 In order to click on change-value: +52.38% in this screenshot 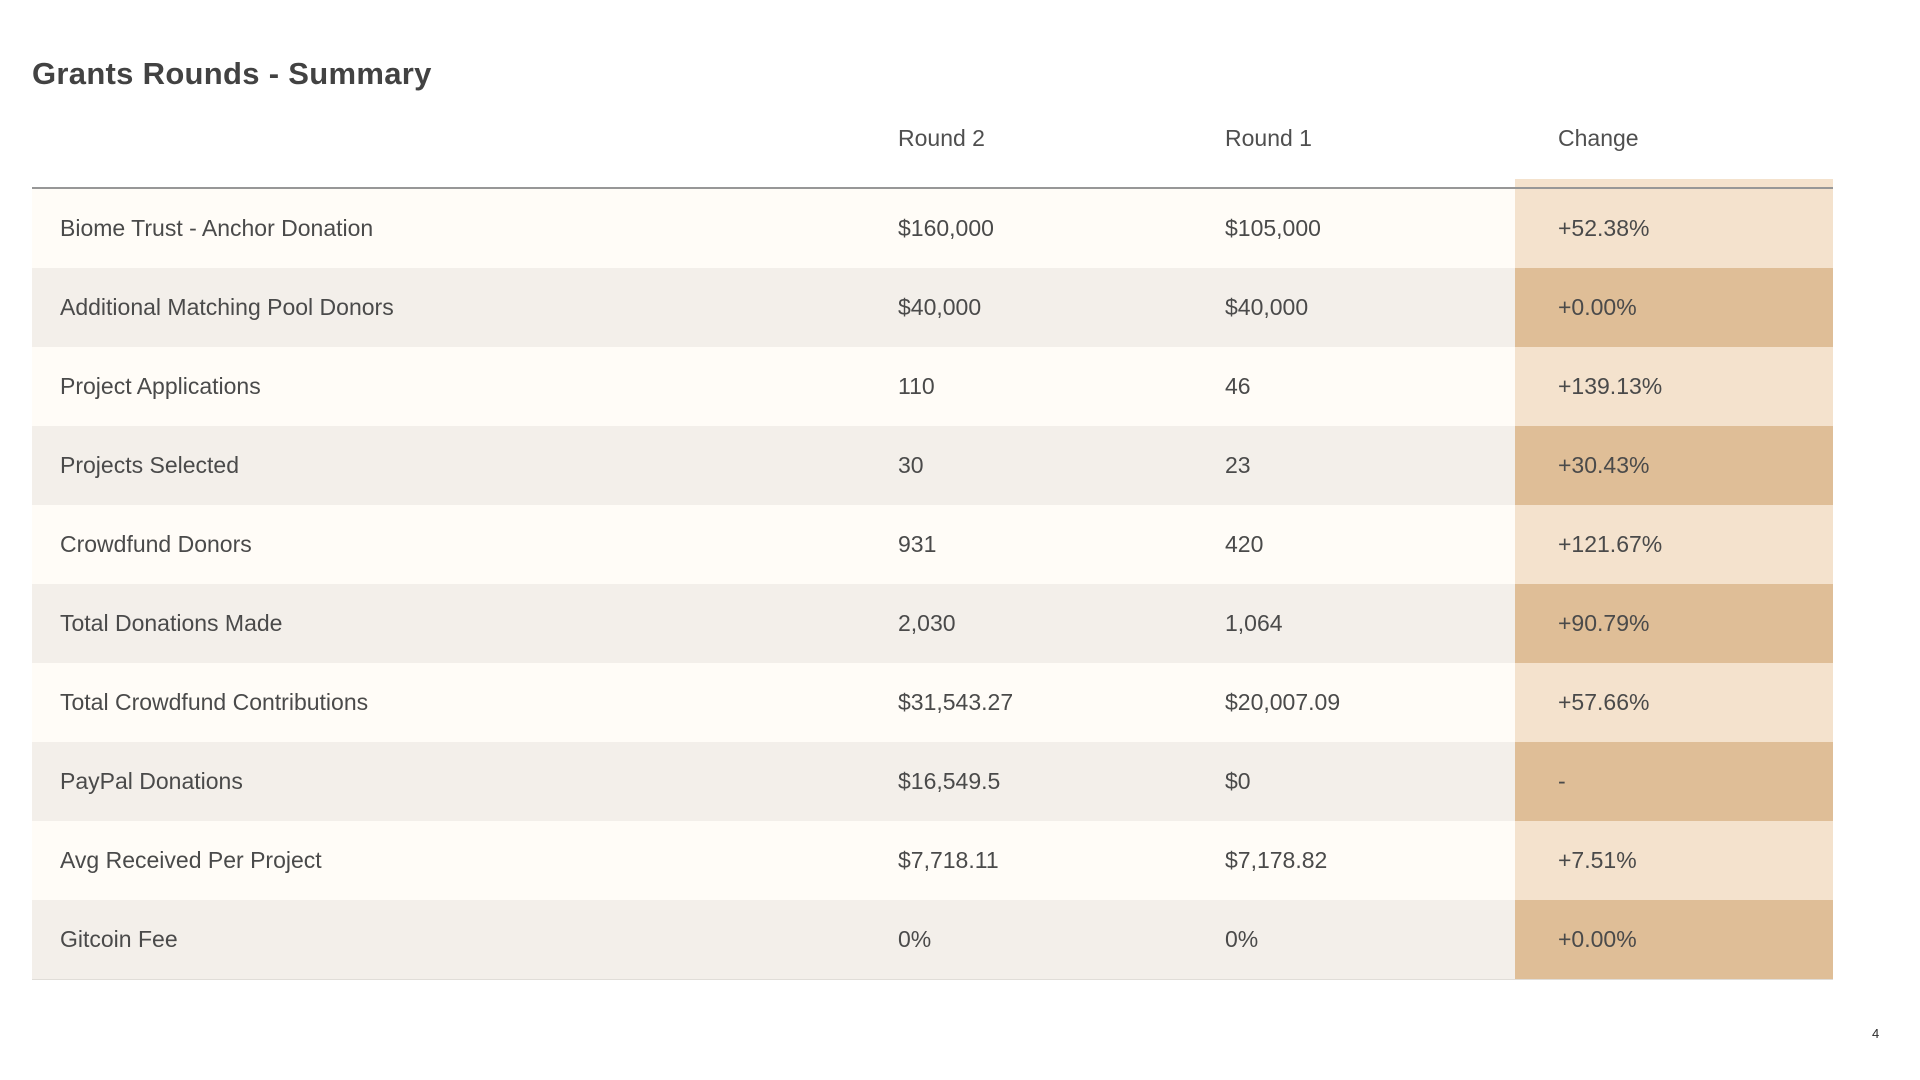, I will do `click(1674, 228)`.